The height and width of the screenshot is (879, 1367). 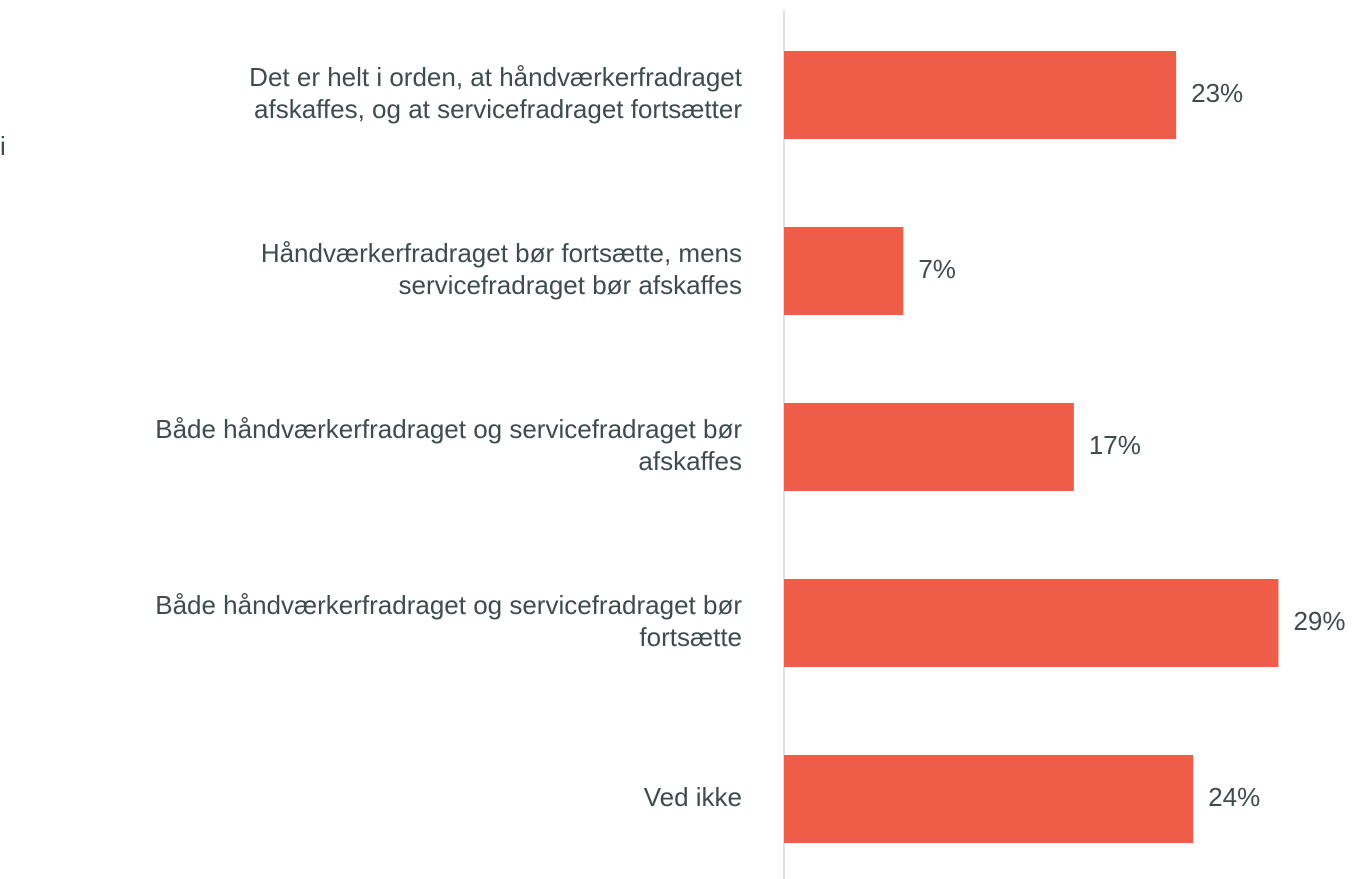 What do you see at coordinates (1319, 621) in the screenshot?
I see `value-label: 29%` at bounding box center [1319, 621].